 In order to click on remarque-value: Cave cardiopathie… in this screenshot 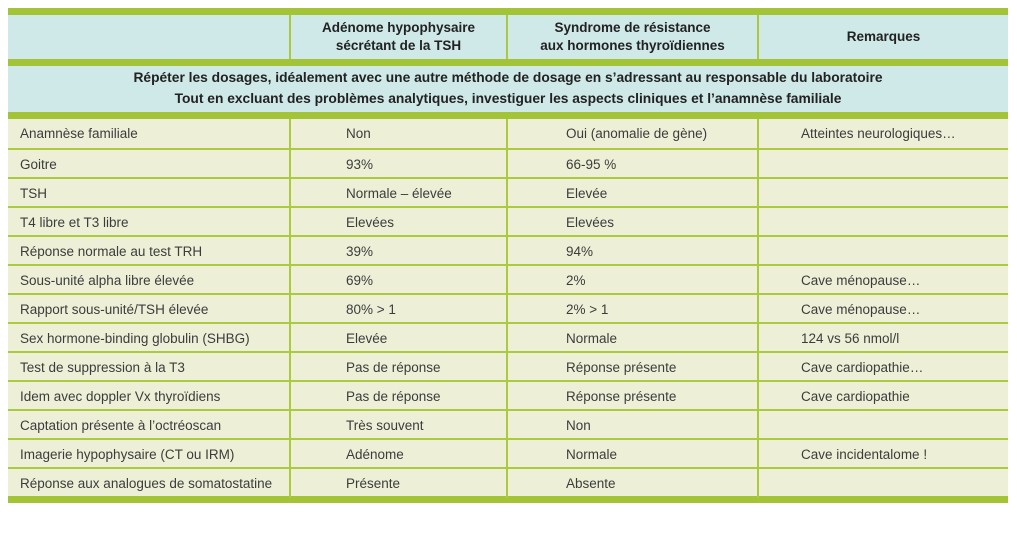, I will do `click(882, 367)`.